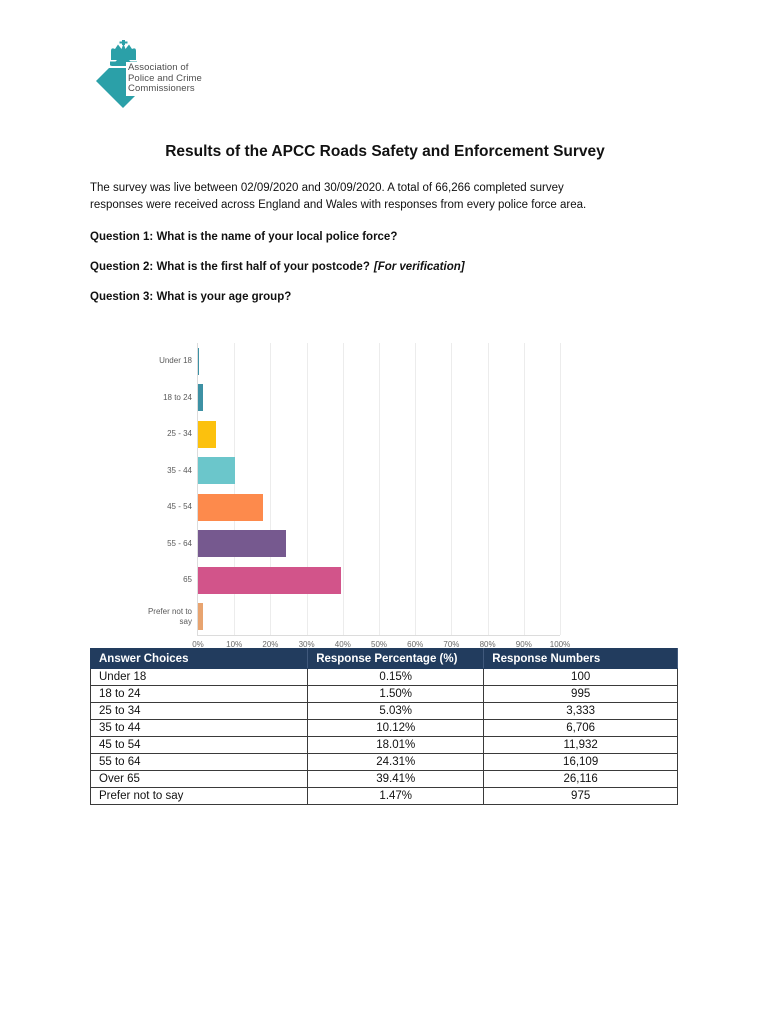  I want to click on table-cell: Under 18, so click(199, 677).